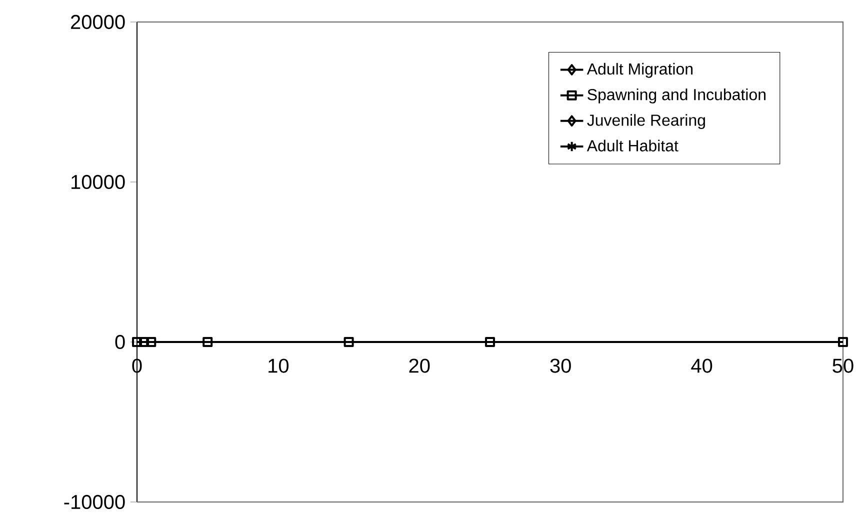 The image size is (865, 524). I want to click on x-tick-label: 40, so click(701, 365).